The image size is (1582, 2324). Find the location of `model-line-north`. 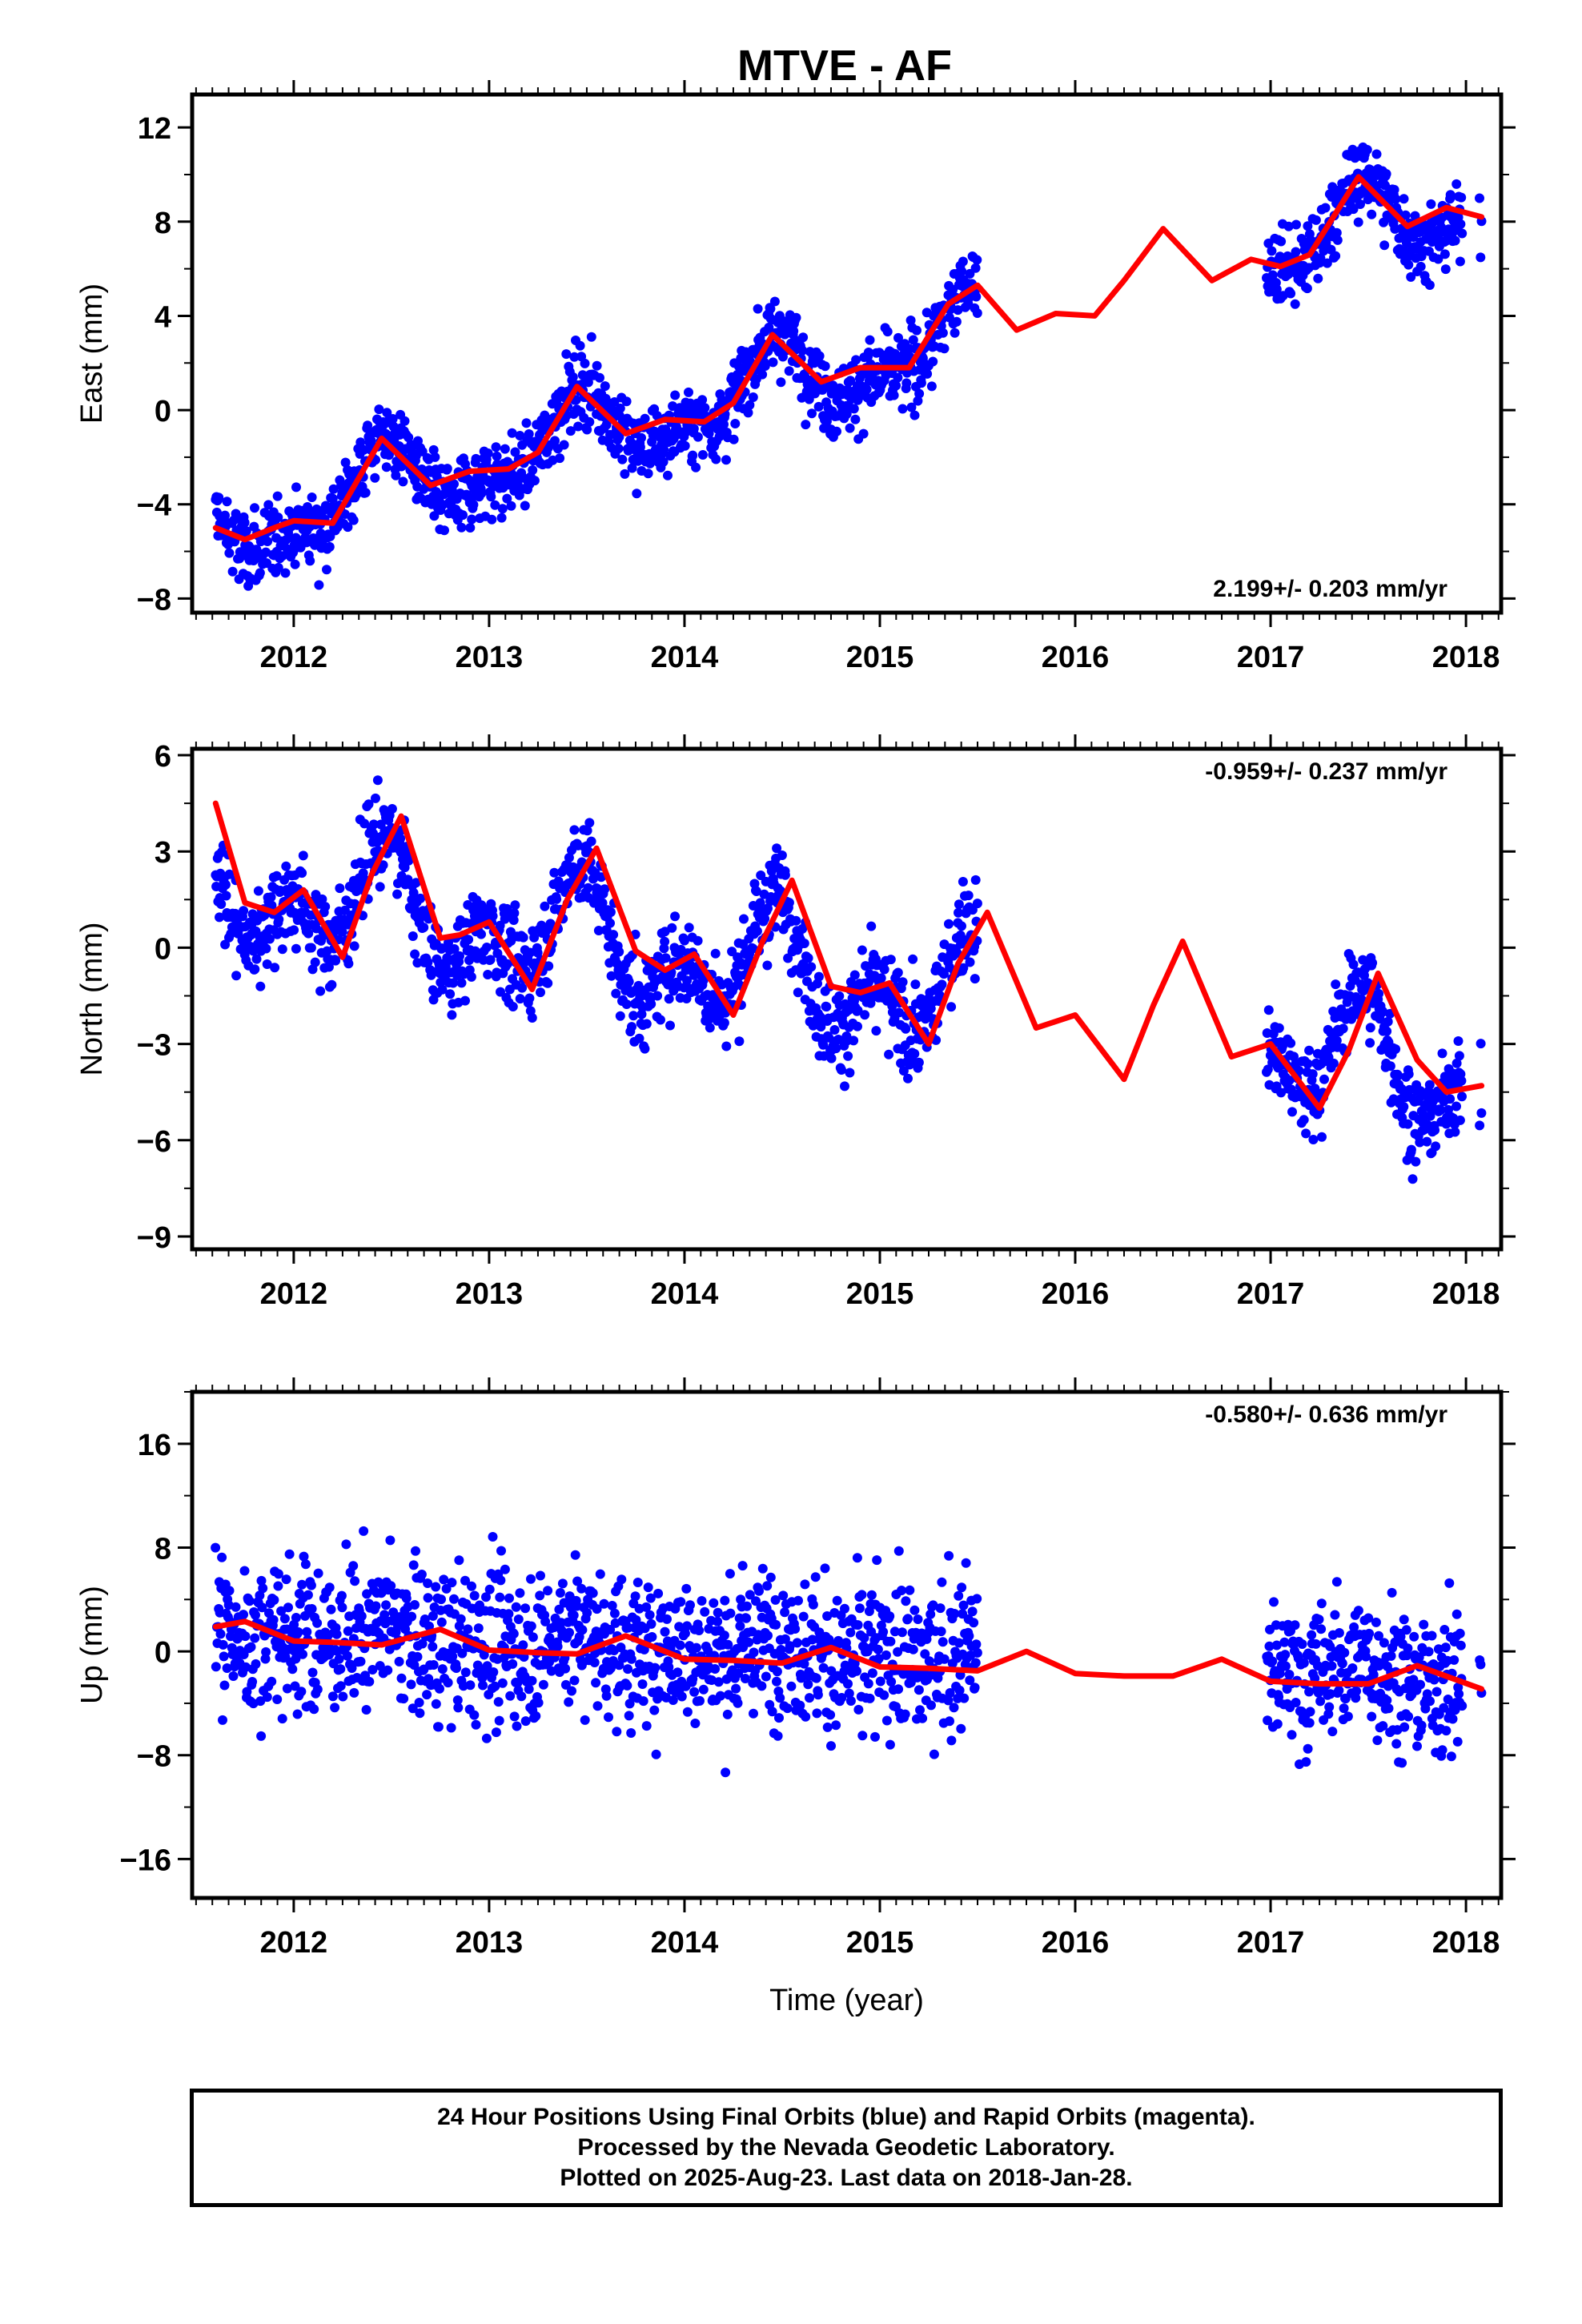

model-line-north is located at coordinates (848, 956).